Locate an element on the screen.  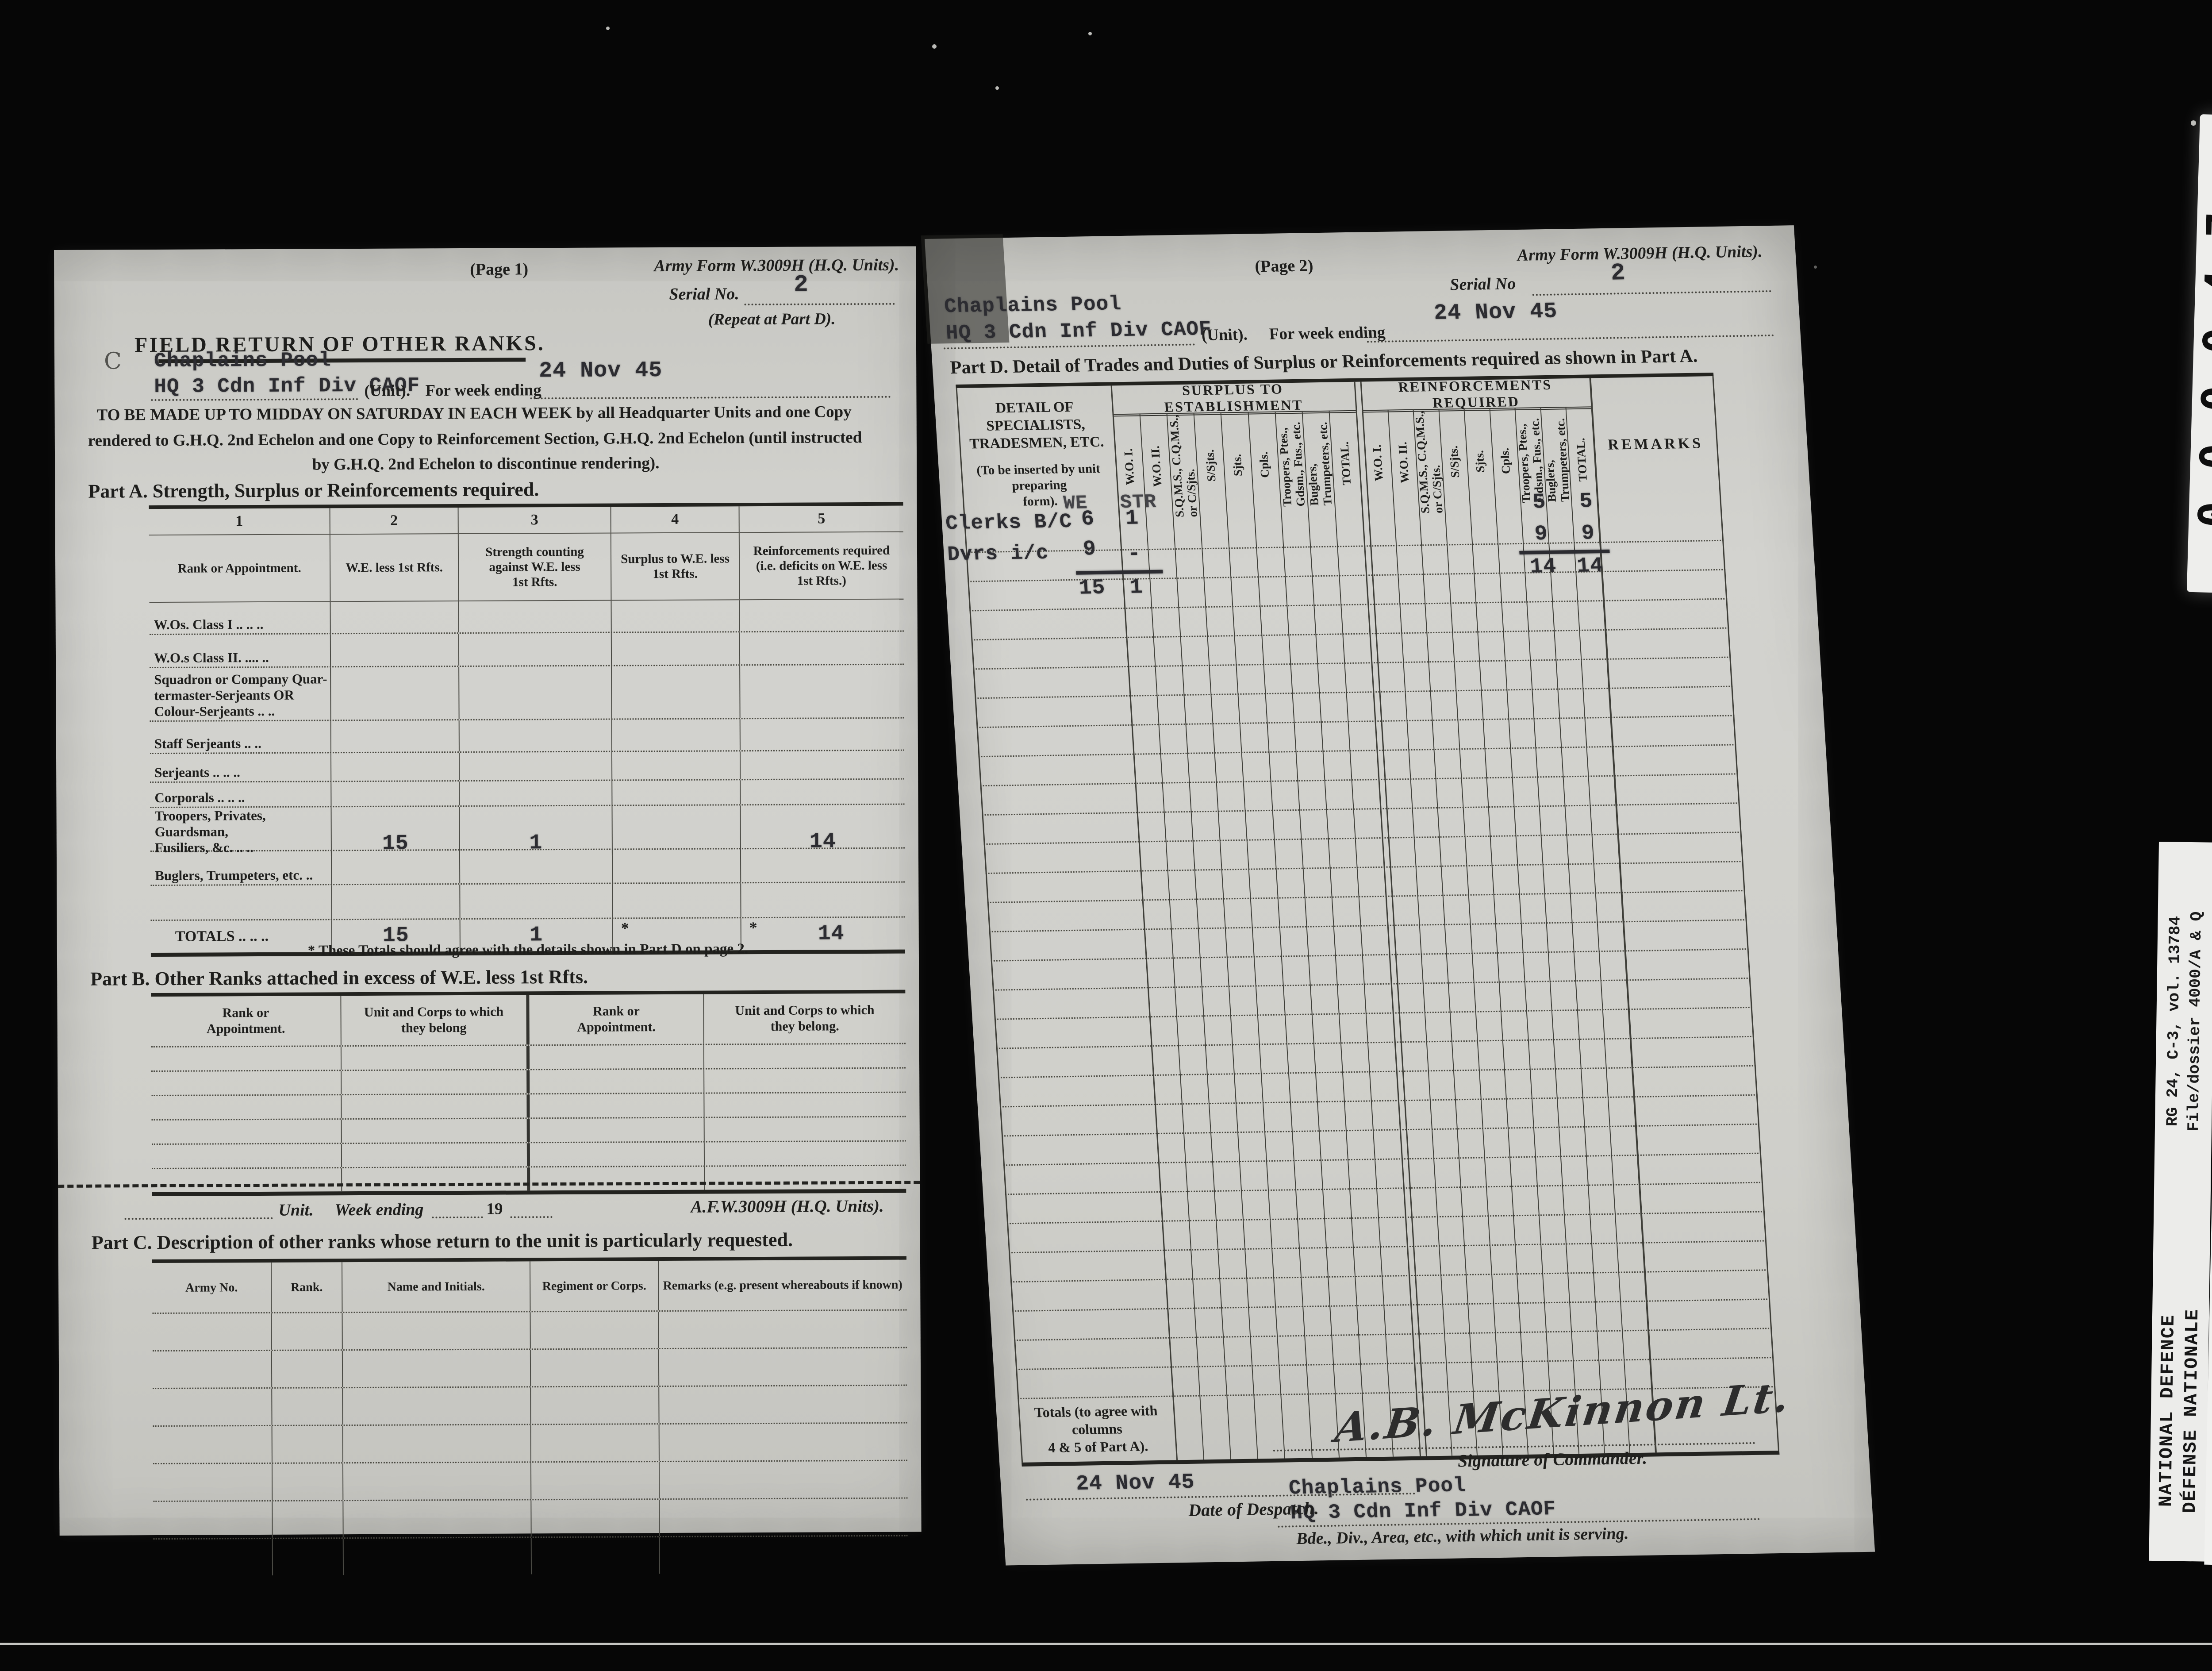
despatch-caption: Date of Despatch. is located at coordinates (1253, 1509).